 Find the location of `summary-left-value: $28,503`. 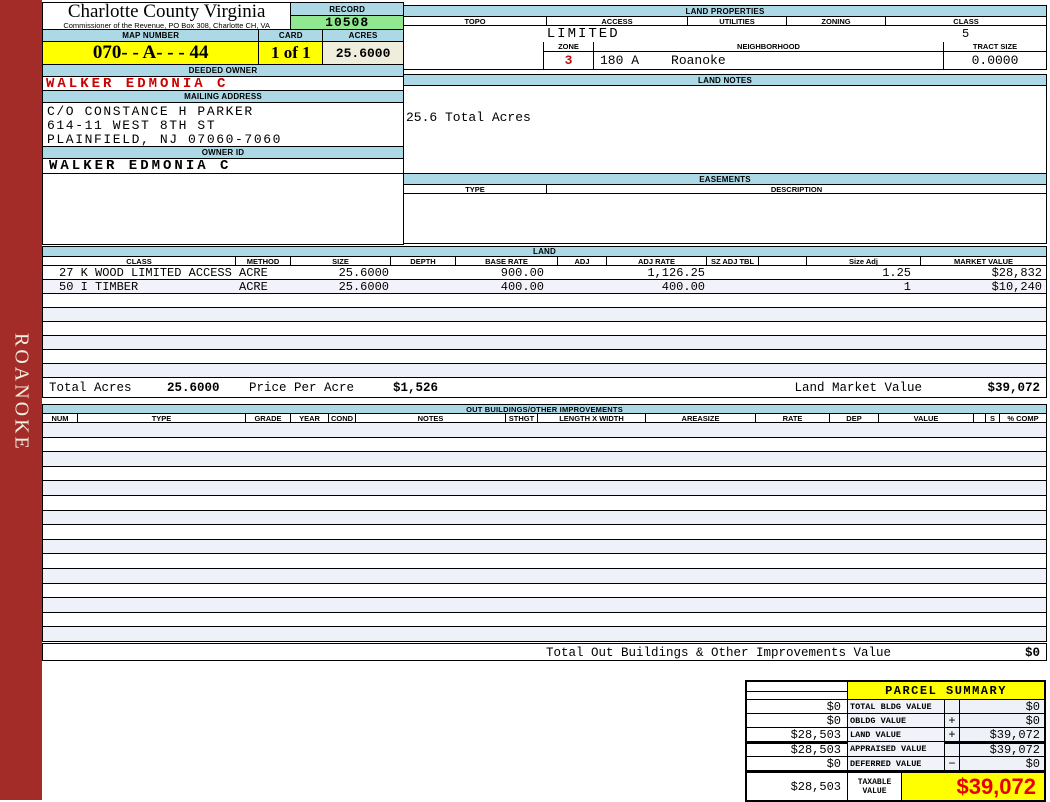

summary-left-value: $28,503 is located at coordinates (797, 749).